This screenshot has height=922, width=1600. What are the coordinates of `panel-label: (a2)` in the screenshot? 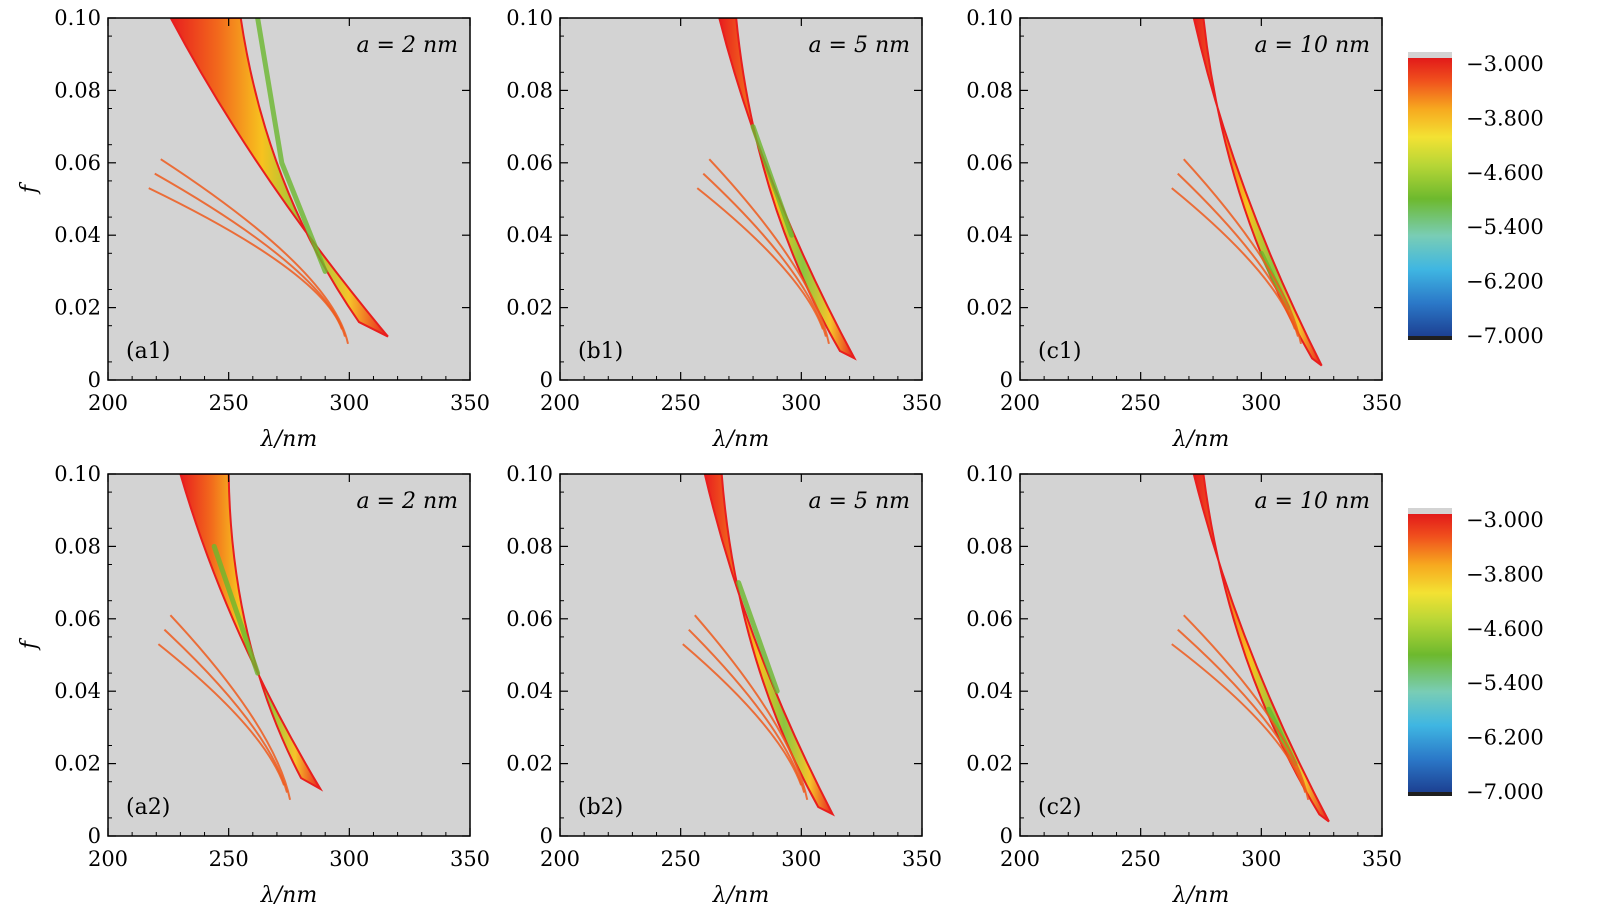 It's located at (148, 807).